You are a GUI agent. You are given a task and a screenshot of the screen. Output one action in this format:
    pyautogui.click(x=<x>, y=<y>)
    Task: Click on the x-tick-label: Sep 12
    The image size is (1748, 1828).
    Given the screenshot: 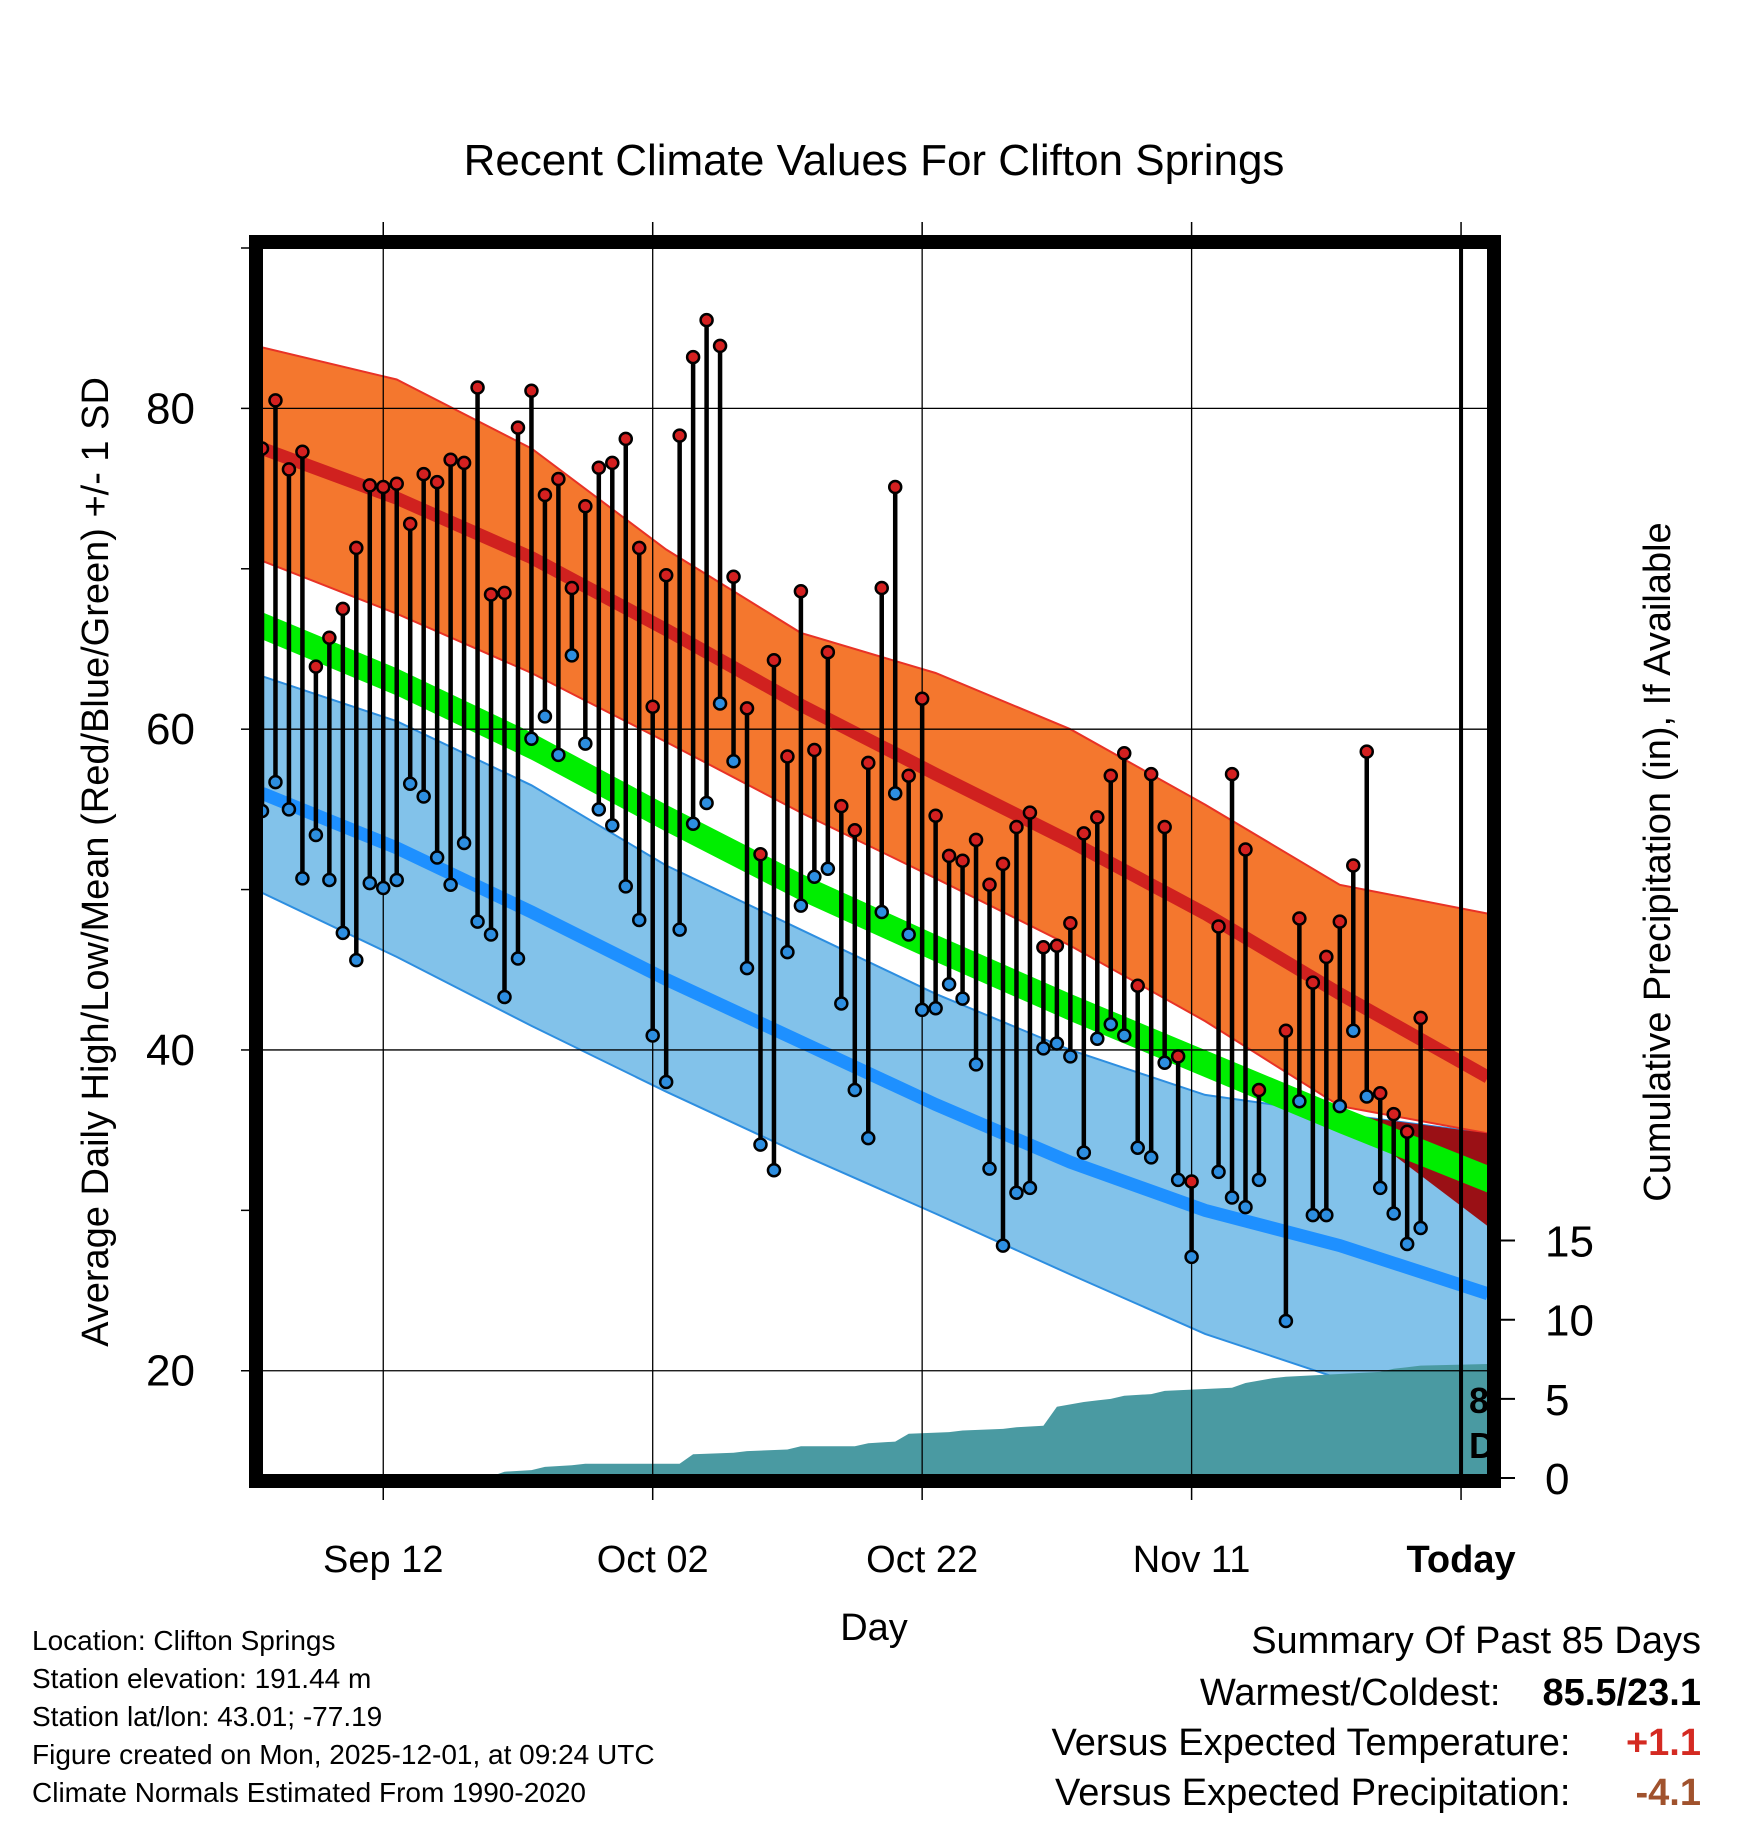 What is the action you would take?
    pyautogui.click(x=383, y=1560)
    